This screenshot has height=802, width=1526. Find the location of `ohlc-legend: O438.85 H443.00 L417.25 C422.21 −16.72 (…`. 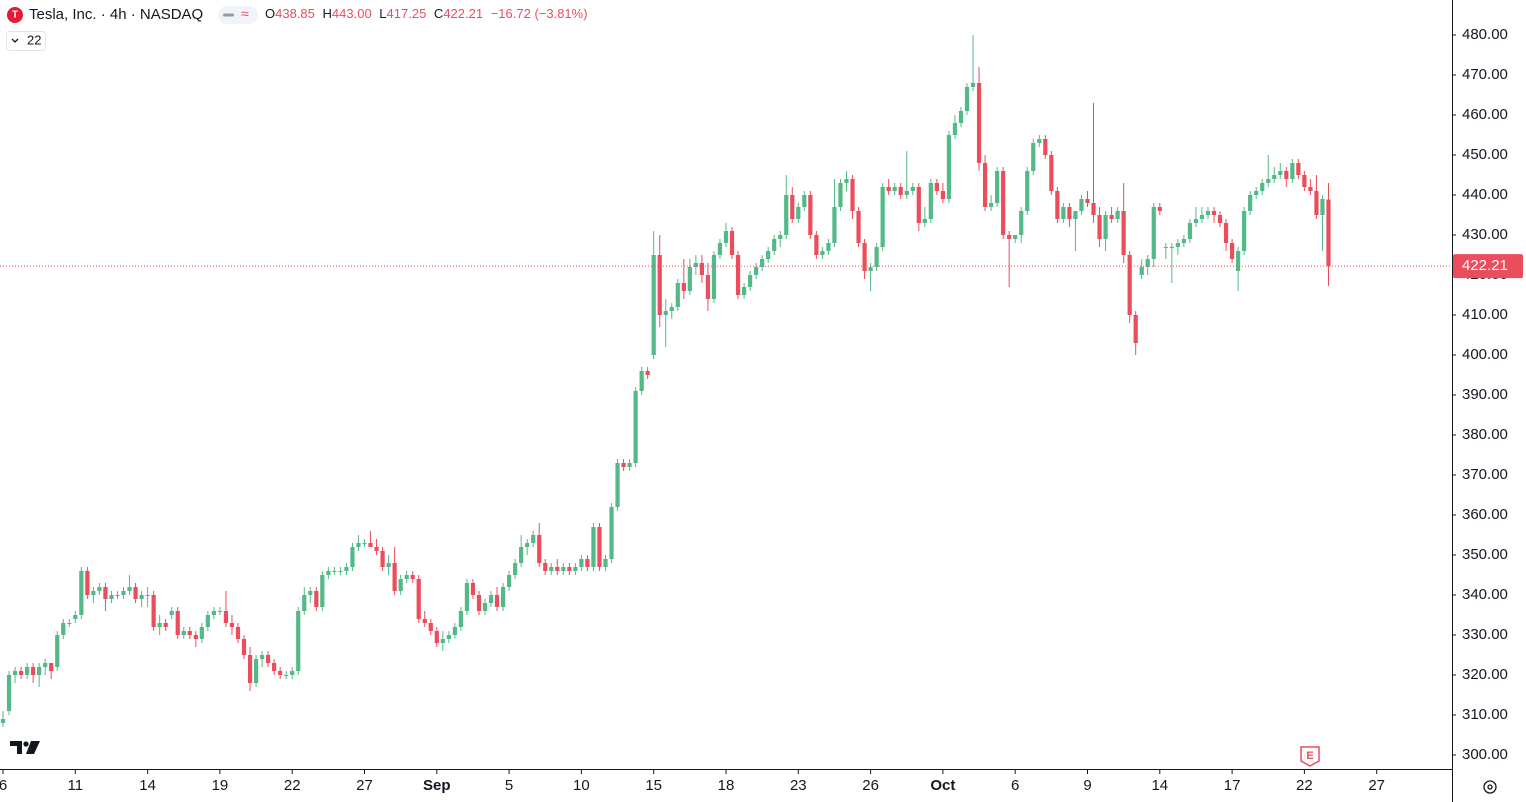

ohlc-legend: O438.85 H443.00 L417.25 C422.21 −16.72 (… is located at coordinates (426, 13).